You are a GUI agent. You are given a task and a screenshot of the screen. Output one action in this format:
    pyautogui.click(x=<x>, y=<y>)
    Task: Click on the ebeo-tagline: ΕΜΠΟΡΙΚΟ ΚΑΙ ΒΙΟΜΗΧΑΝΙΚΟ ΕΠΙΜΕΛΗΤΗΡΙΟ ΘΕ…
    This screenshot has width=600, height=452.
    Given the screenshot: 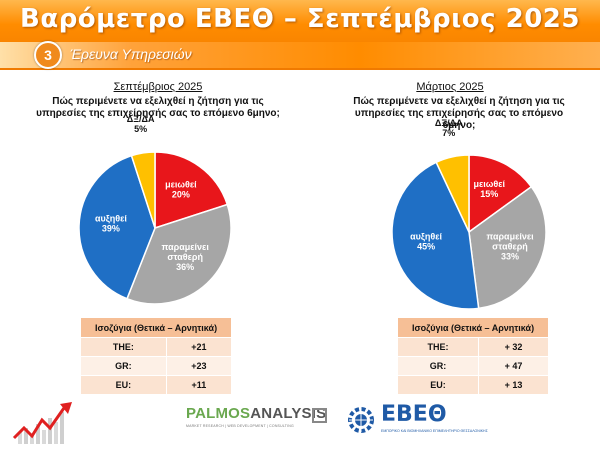 What is the action you would take?
    pyautogui.click(x=434, y=431)
    